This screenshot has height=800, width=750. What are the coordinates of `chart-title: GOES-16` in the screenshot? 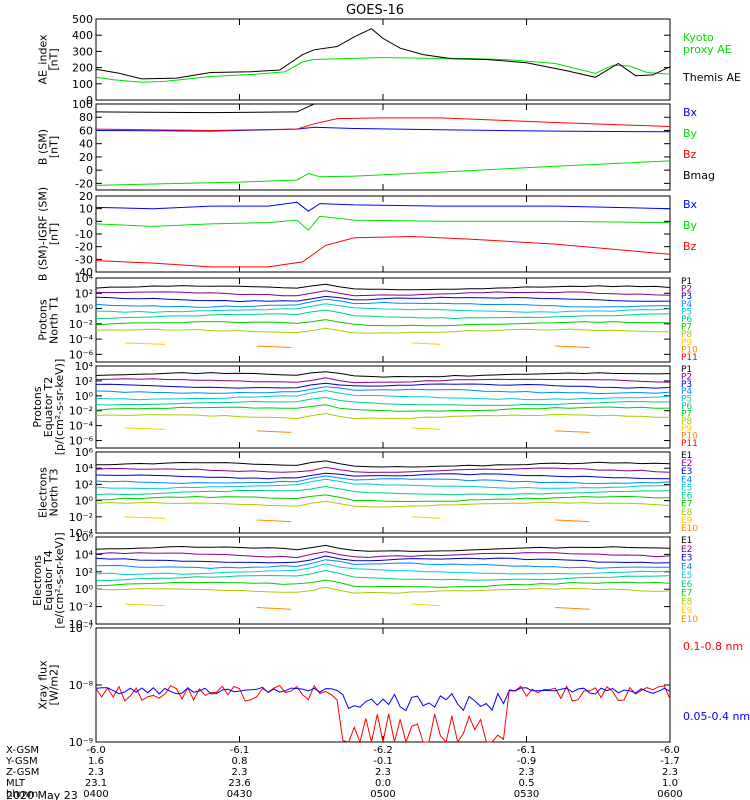 It's located at (375, 10).